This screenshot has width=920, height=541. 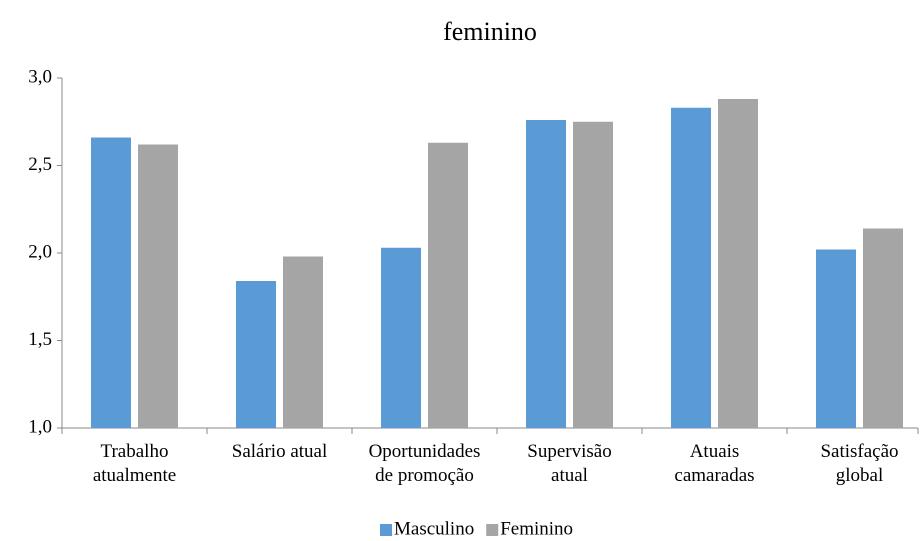 What do you see at coordinates (536, 528) in the screenshot?
I see `legend-label: Feminino` at bounding box center [536, 528].